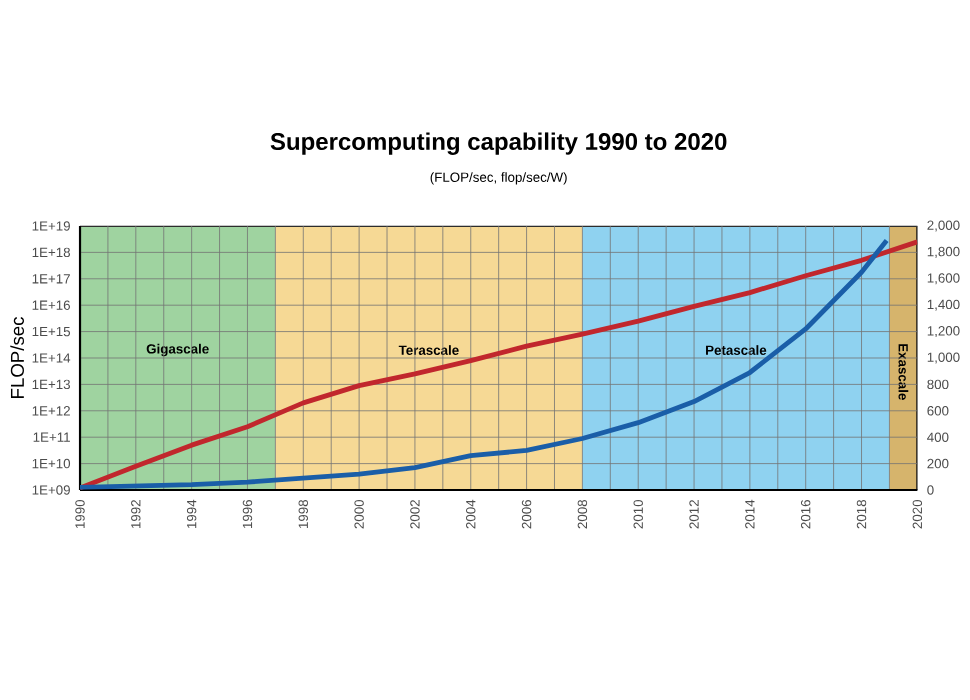 The image size is (970, 700). What do you see at coordinates (498, 143) in the screenshot?
I see `chart-title: Supercomputing capability 1990 to 2020` at bounding box center [498, 143].